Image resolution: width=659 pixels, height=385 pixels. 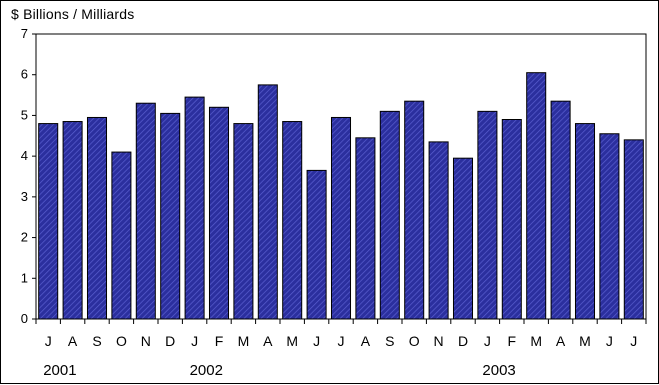 I want to click on y-tick-label: 6, so click(x=24, y=74).